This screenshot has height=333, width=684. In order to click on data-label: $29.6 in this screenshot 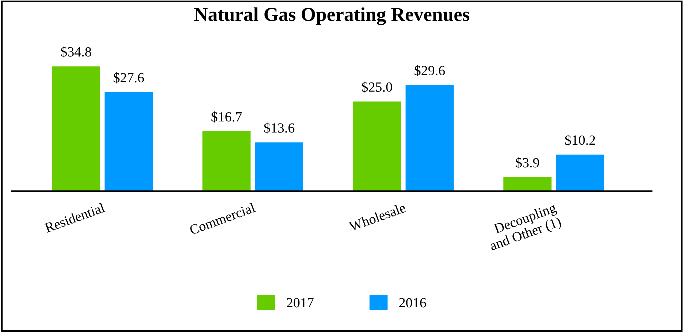, I will do `click(430, 70)`.